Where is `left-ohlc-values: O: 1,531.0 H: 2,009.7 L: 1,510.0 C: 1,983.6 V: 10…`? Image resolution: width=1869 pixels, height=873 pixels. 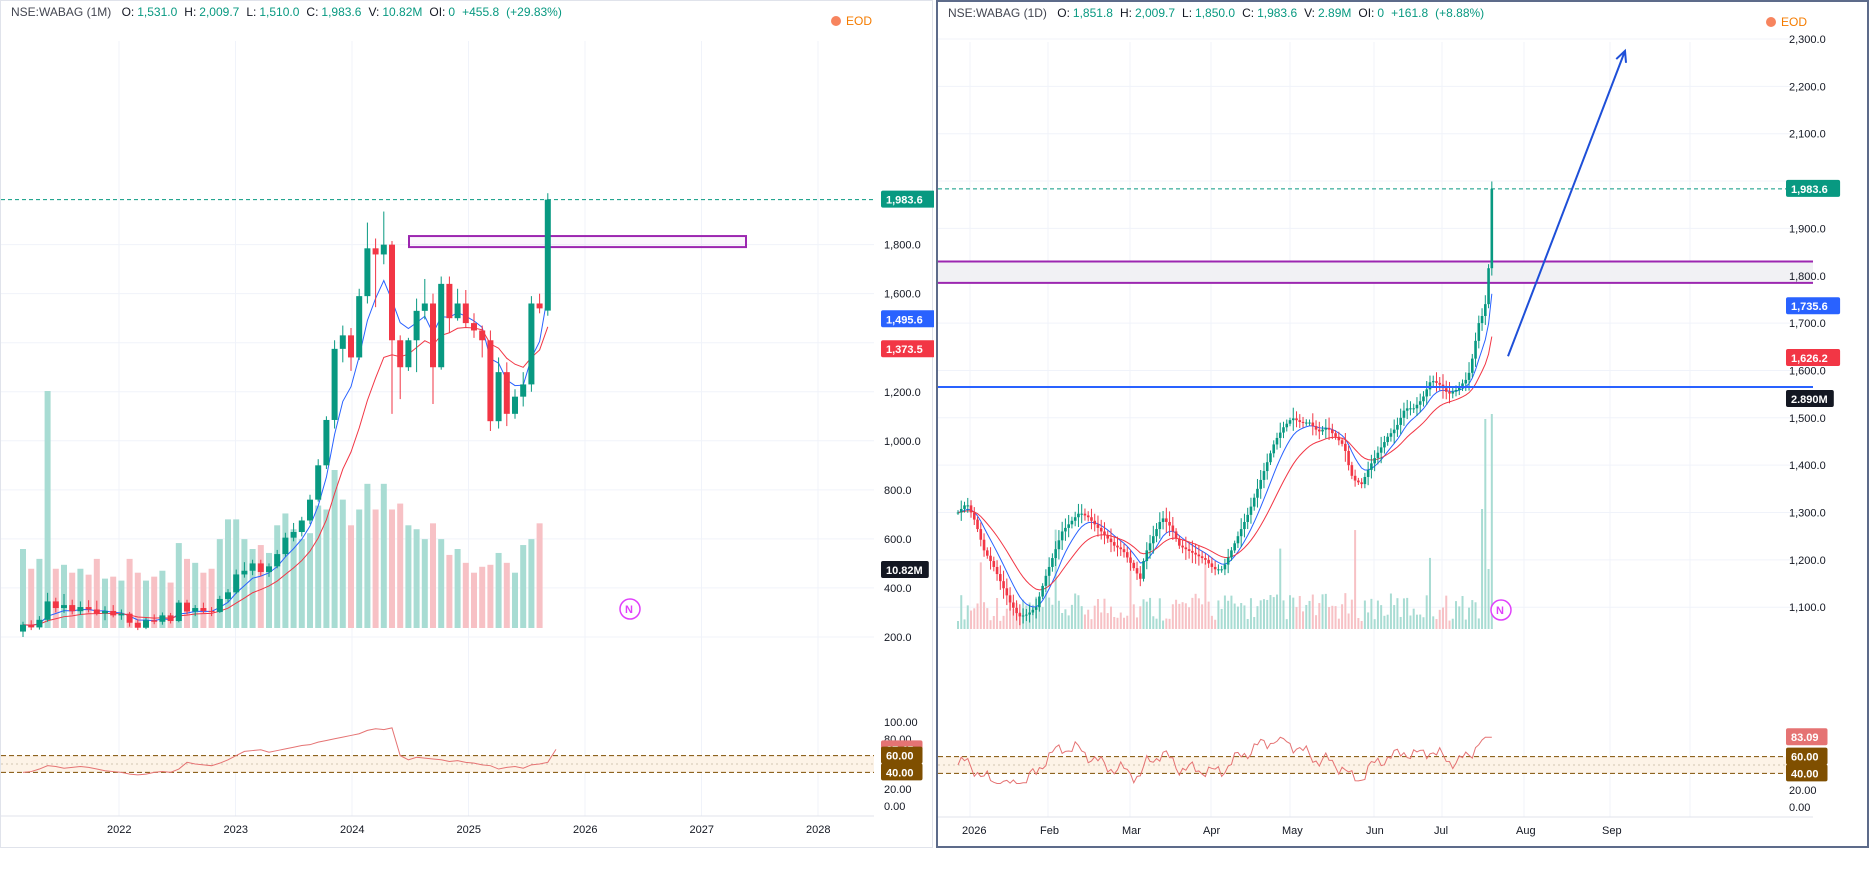
left-ohlc-values: O: 1,531.0 H: 2,009.7 L: 1,510.0 C: 1,983.6 V: 10… is located at coordinates (345, 12).